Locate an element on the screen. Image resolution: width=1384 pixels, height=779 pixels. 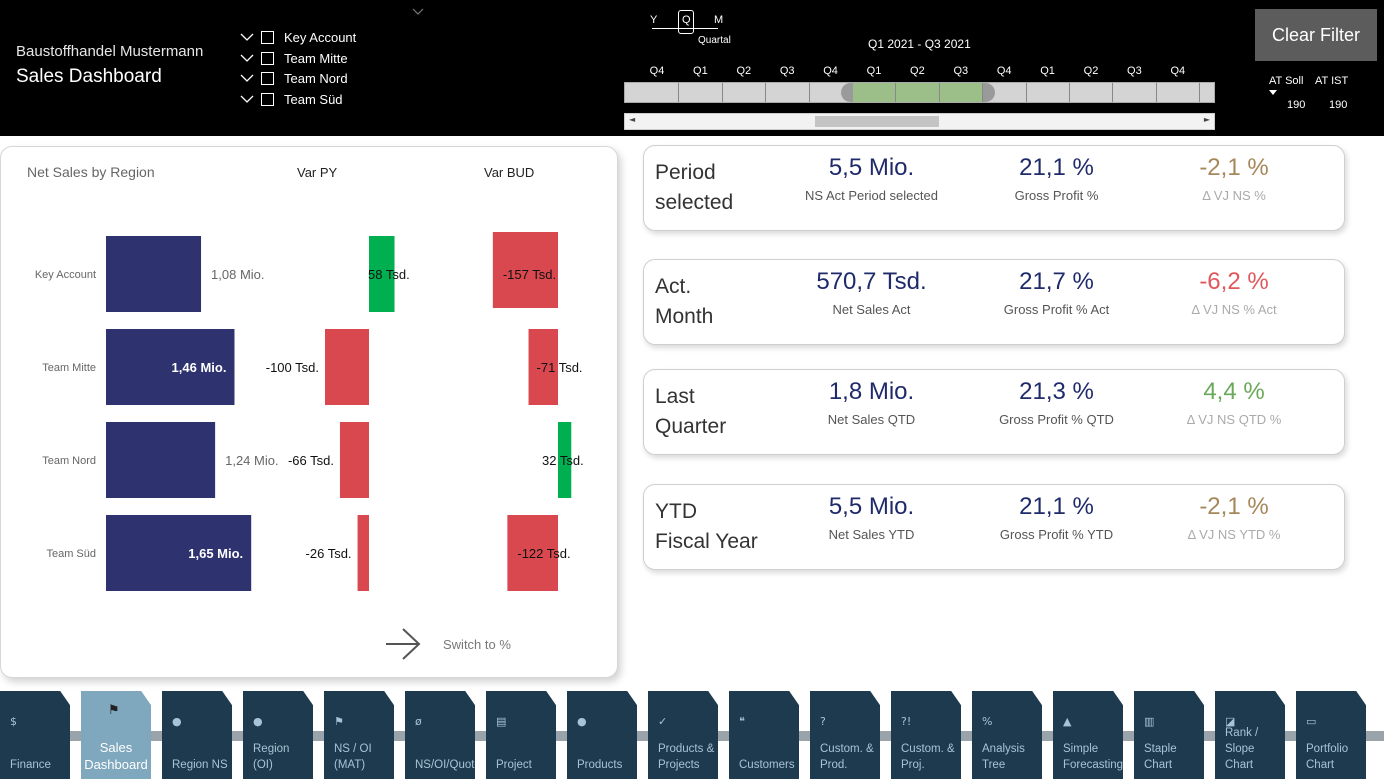
timeline-selection is located at coordinates (918, 92).